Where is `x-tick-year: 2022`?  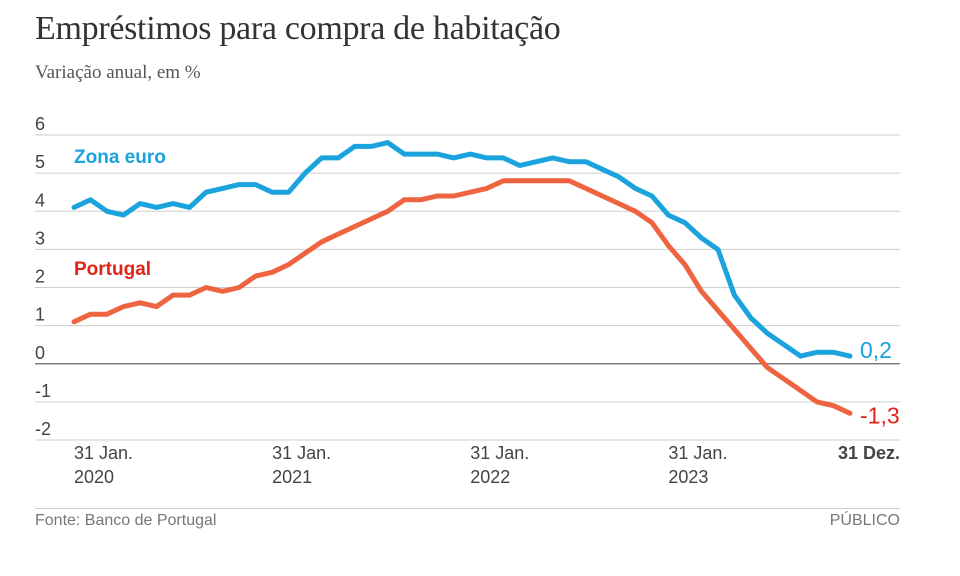
x-tick-year: 2022 is located at coordinates (490, 477).